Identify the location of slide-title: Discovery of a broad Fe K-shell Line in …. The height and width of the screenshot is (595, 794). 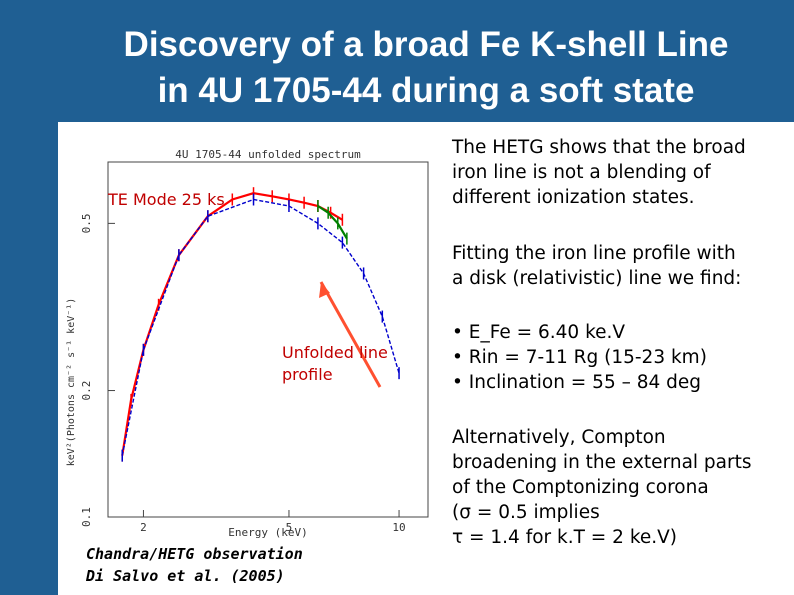
(426, 68).